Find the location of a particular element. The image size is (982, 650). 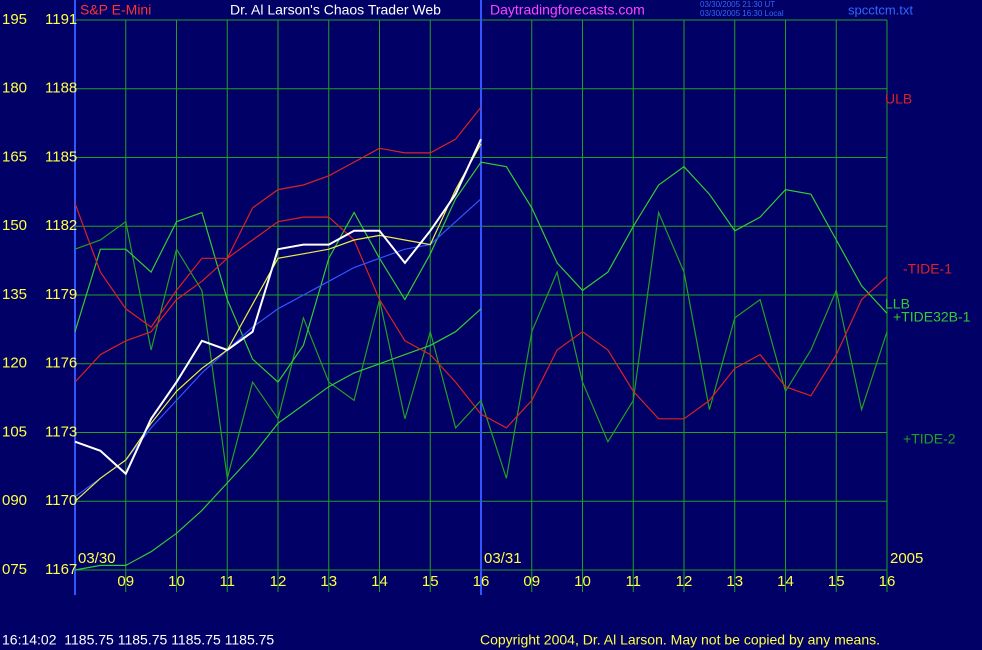

y2-tick-label: 1173 is located at coordinates (61, 431).